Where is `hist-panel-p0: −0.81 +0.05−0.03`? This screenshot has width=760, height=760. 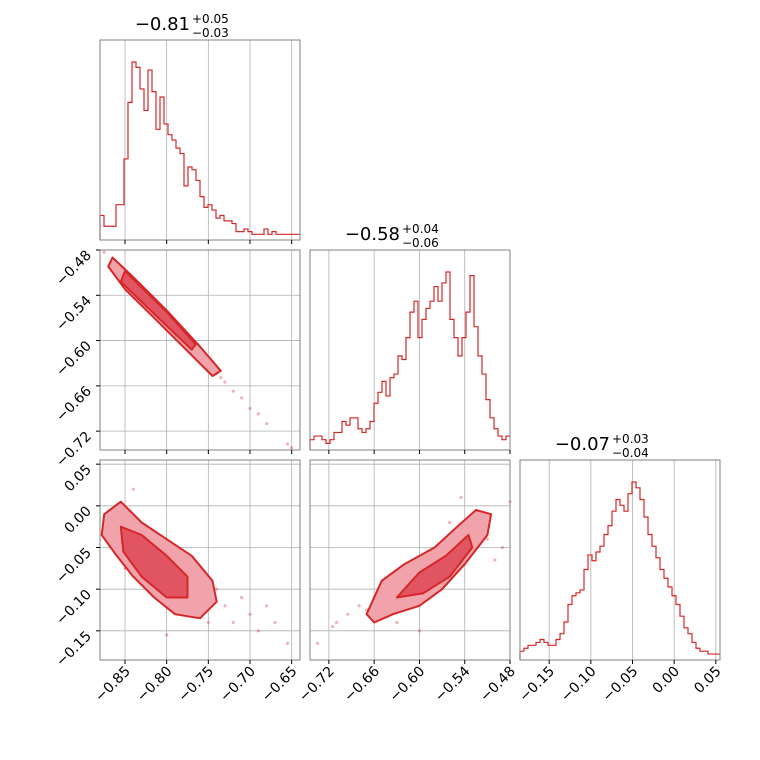 hist-panel-p0: −0.81 +0.05−0.03 is located at coordinates (200, 128).